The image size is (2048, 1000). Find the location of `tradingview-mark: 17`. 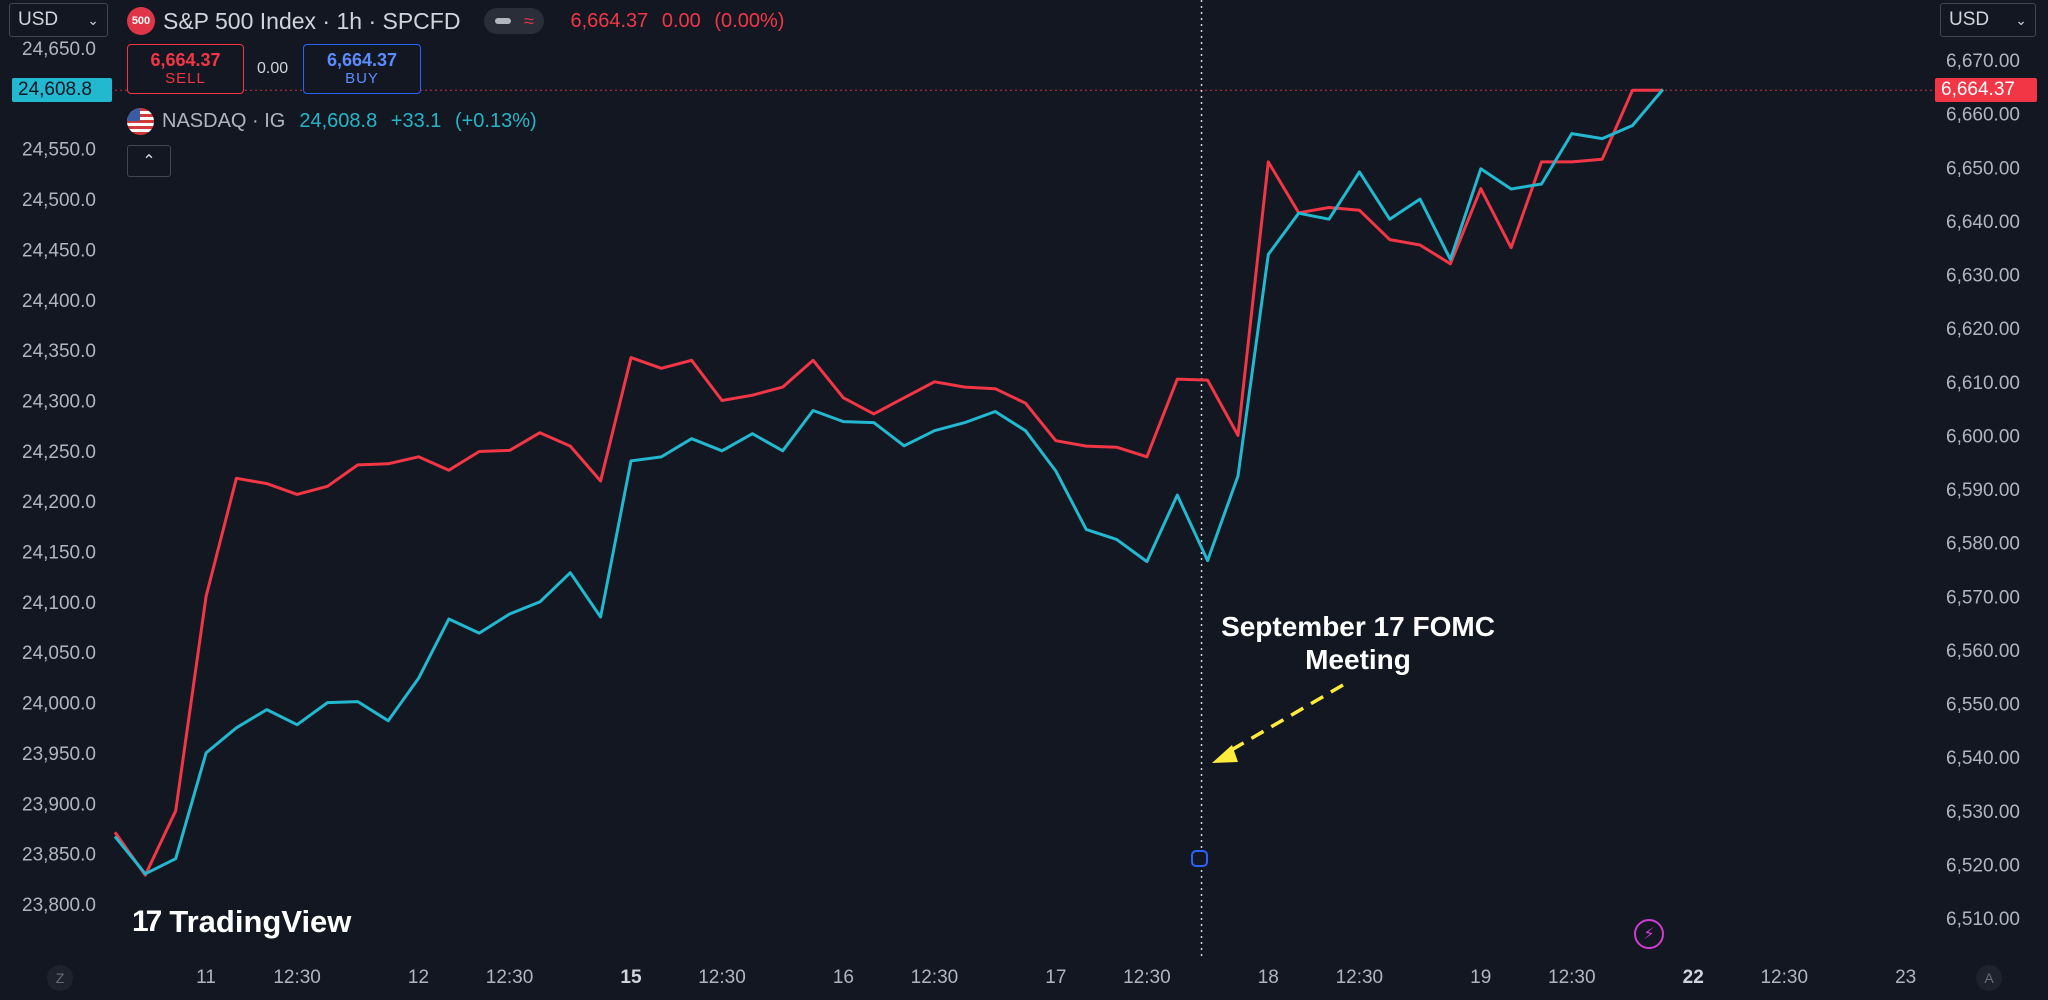

tradingview-mark: 17 is located at coordinates (147, 921).